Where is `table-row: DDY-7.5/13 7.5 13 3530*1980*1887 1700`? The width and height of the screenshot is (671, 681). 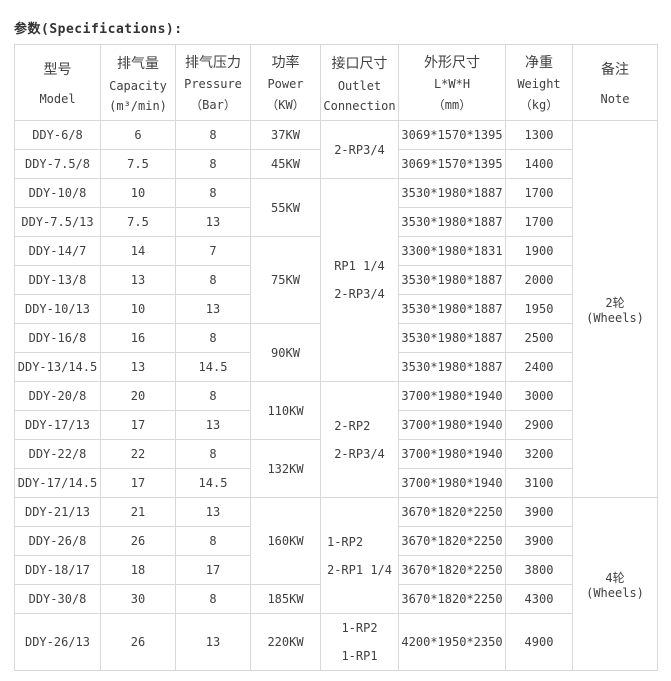
table-row: DDY-7.5/13 7.5 13 3530*1980*1887 1700 is located at coordinates (336, 222).